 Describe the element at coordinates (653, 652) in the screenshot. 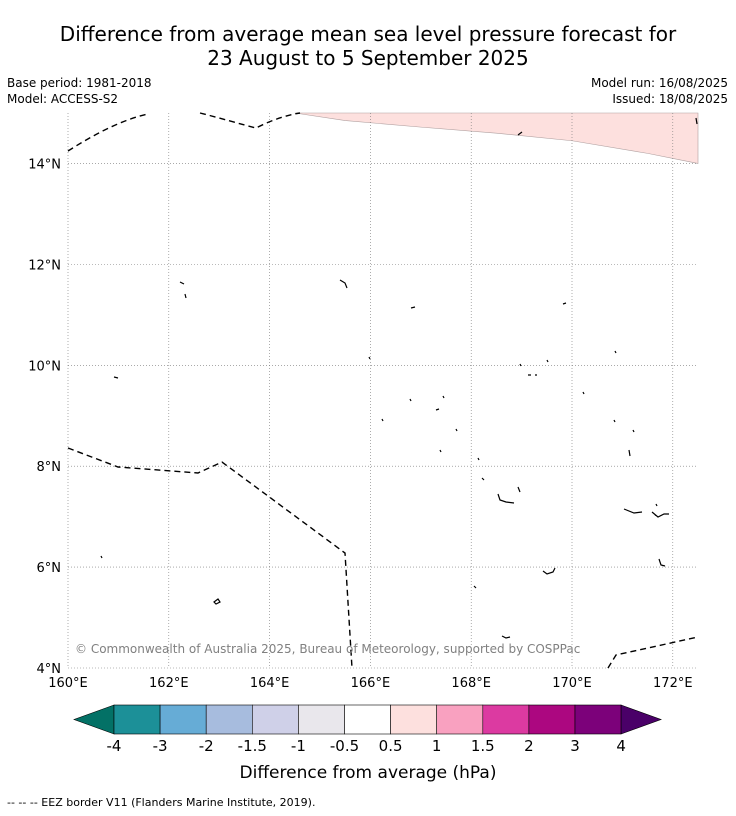

I see `eez-border-south-east` at that location.